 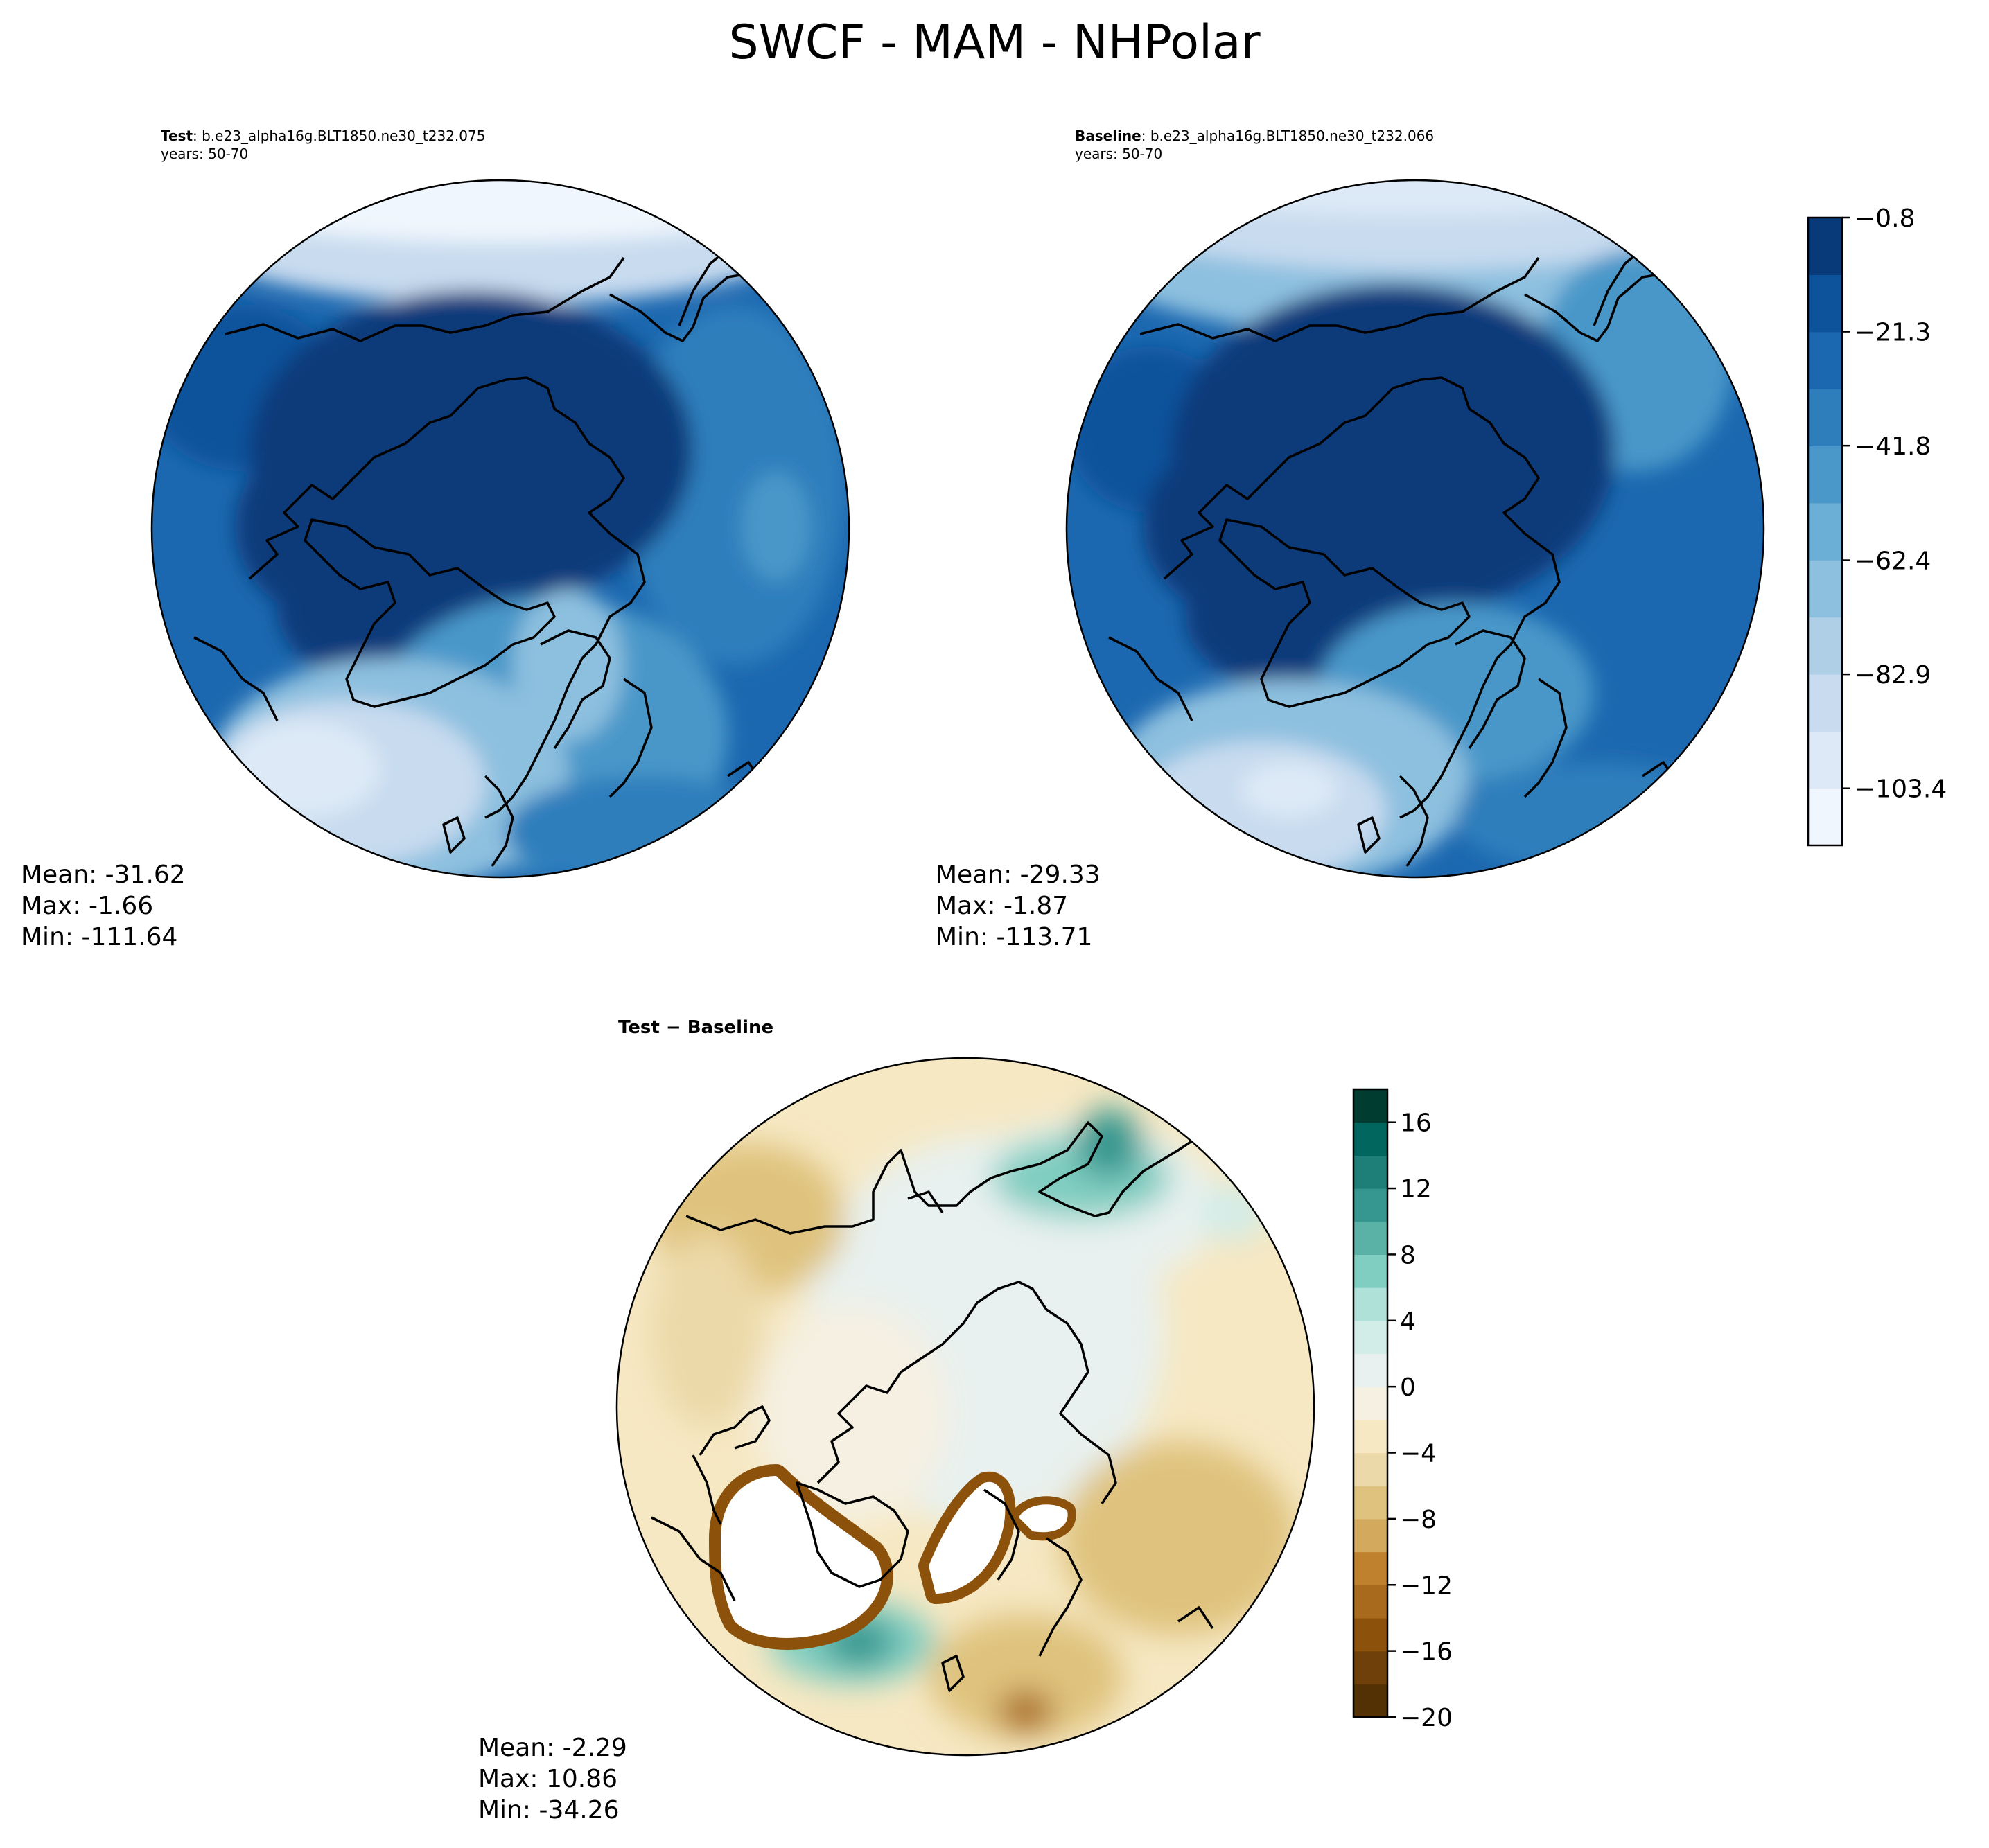 What do you see at coordinates (339, 135) in the screenshot?
I see `test-case-name: : b.e23_alpha16g.BLT1850.ne30_t232.075` at bounding box center [339, 135].